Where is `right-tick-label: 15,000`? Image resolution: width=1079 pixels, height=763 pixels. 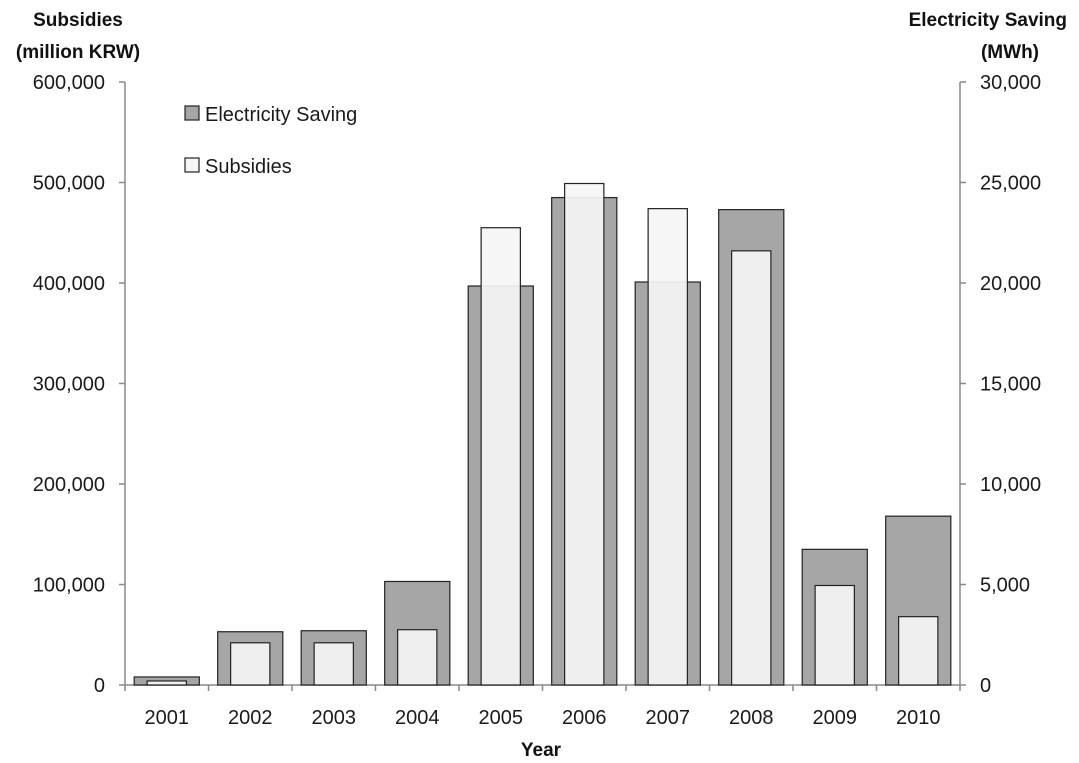 right-tick-label: 15,000 is located at coordinates (1010, 385).